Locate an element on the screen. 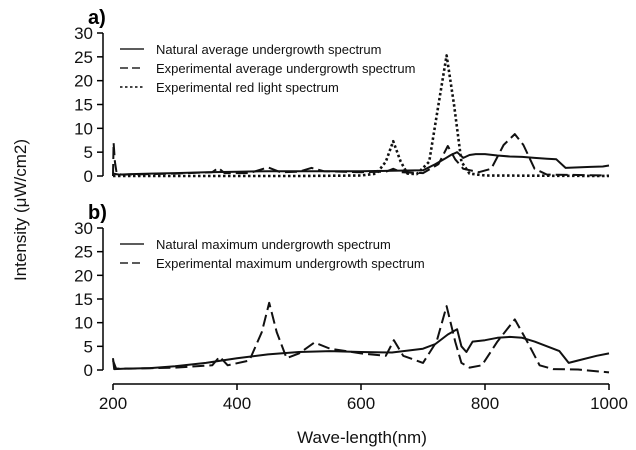 This screenshot has height=450, width=636. x-tick-label: 400 is located at coordinates (237, 403).